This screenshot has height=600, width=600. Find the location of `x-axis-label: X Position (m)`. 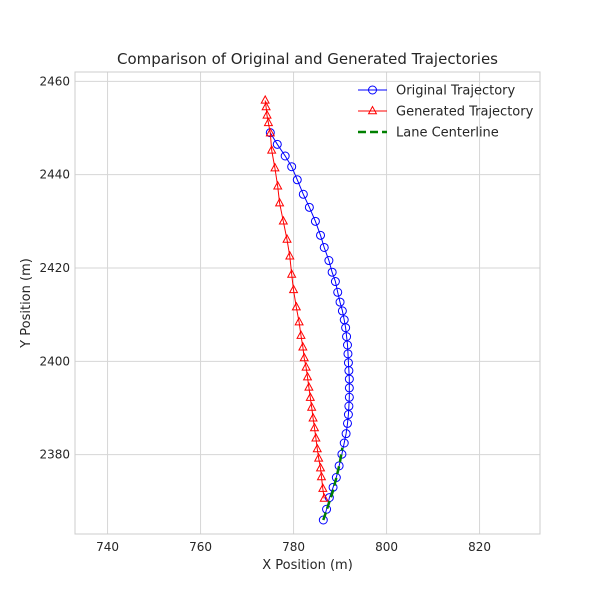

x-axis-label: X Position (m) is located at coordinates (307, 565).